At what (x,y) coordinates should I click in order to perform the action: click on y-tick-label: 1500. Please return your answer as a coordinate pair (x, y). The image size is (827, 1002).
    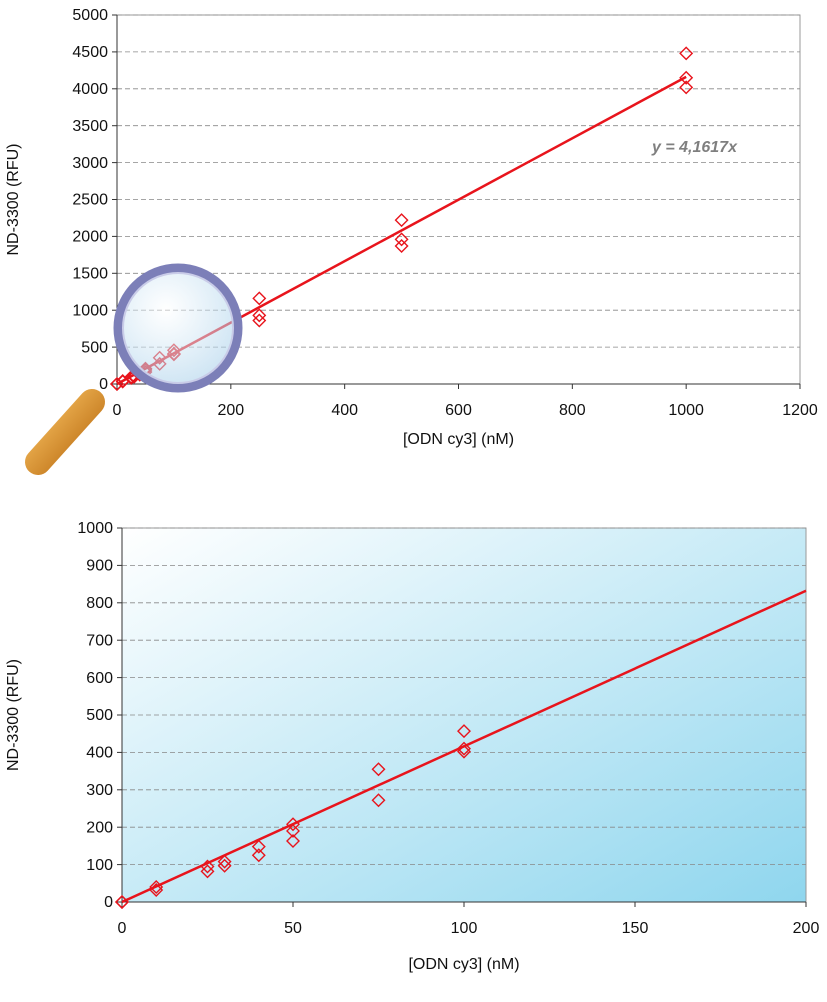
    Looking at the image, I should click on (90, 274).